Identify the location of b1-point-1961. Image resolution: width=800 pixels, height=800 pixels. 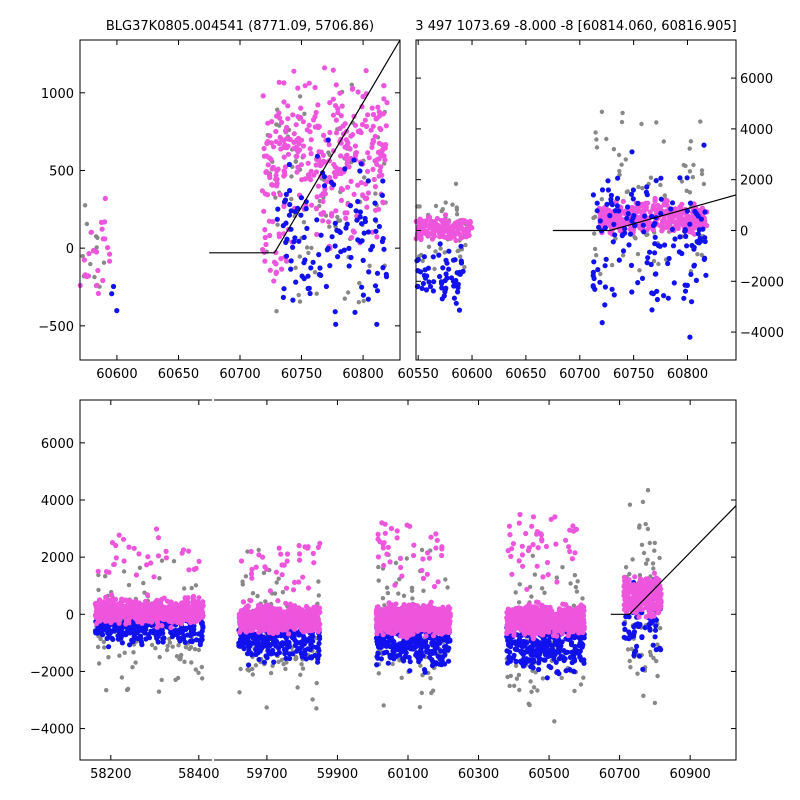
(269, 629).